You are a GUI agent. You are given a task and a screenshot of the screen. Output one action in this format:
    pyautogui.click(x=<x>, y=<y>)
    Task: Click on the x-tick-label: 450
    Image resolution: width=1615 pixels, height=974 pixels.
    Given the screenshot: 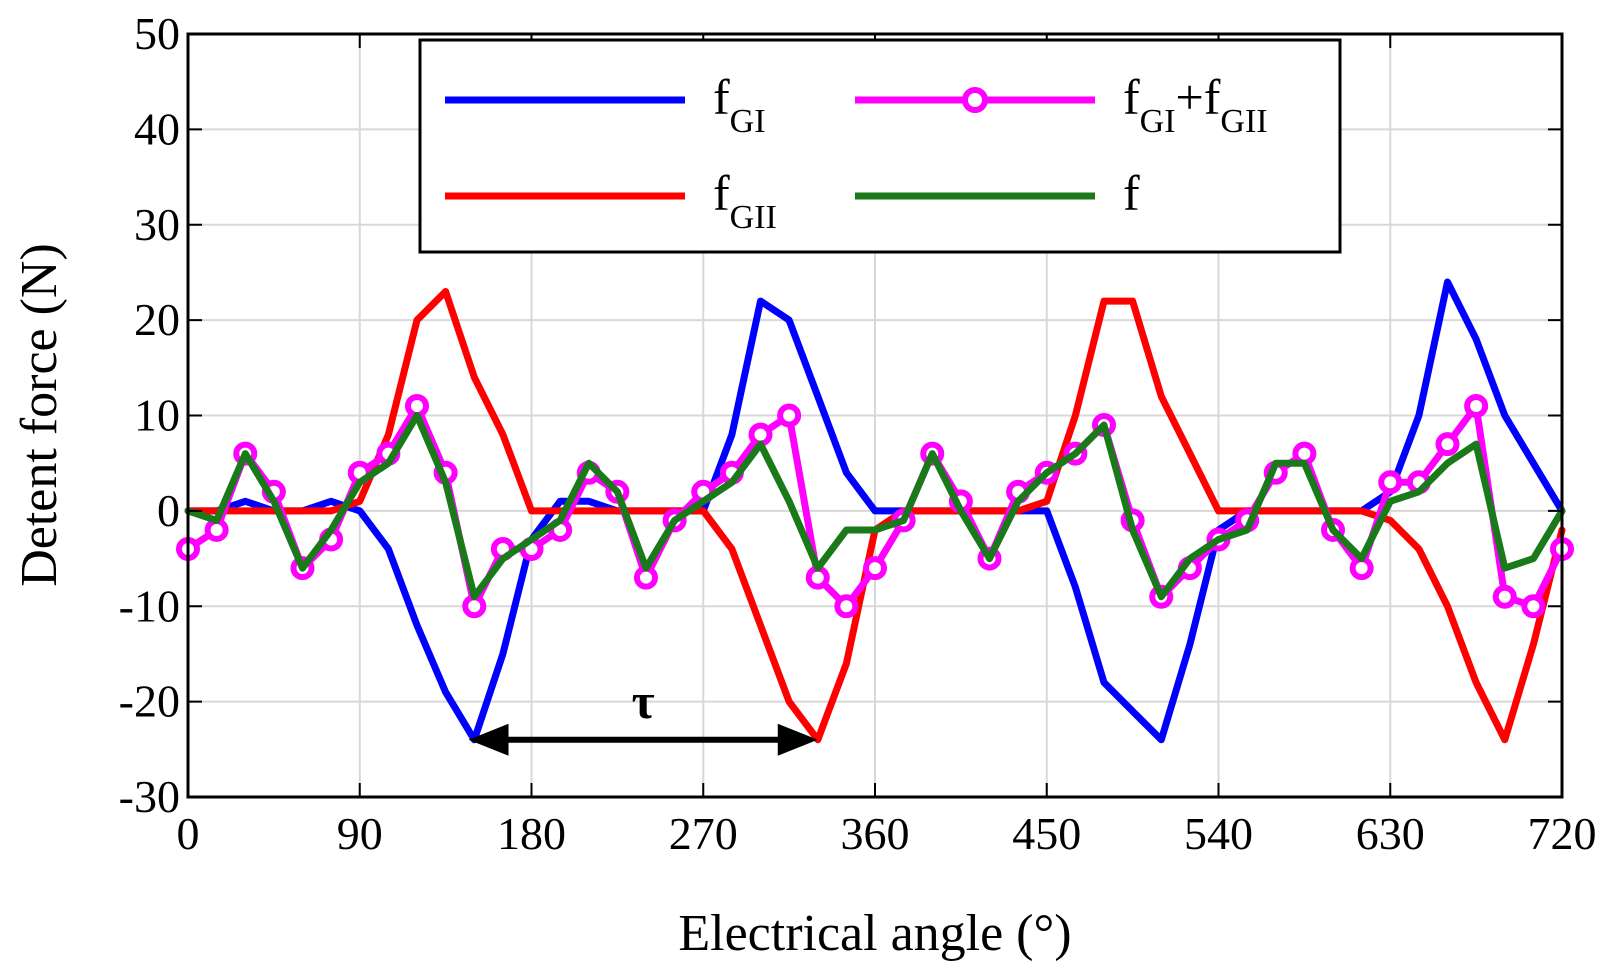 What is the action you would take?
    pyautogui.click(x=1046, y=833)
    